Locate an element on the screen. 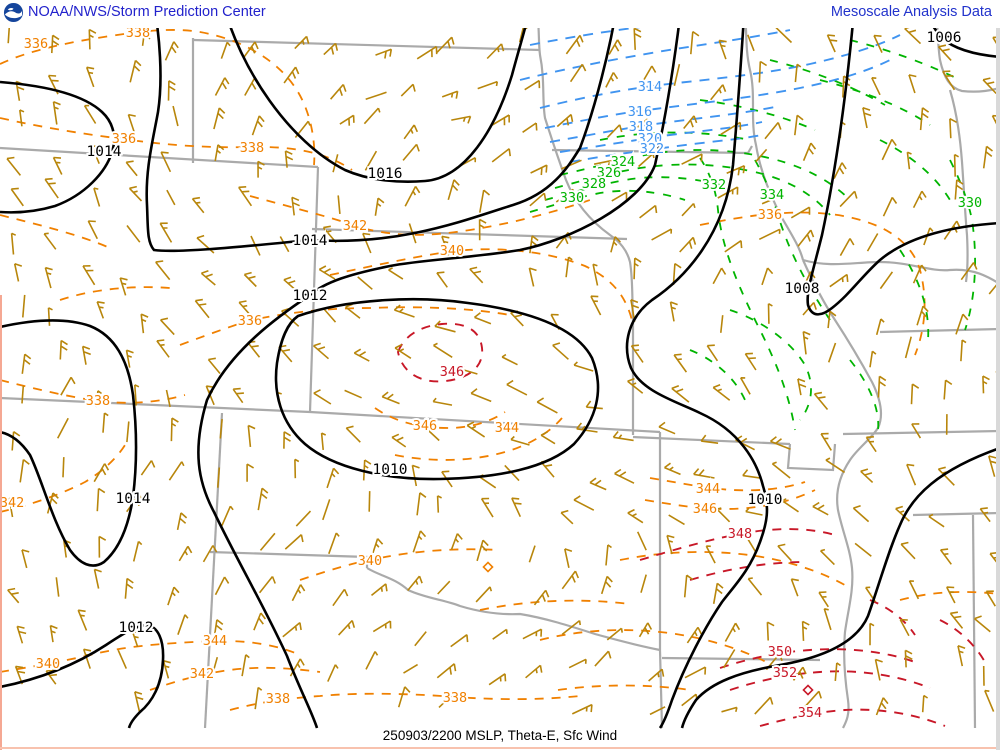 The height and width of the screenshot is (750, 1000). contour-label: 322 is located at coordinates (652, 149).